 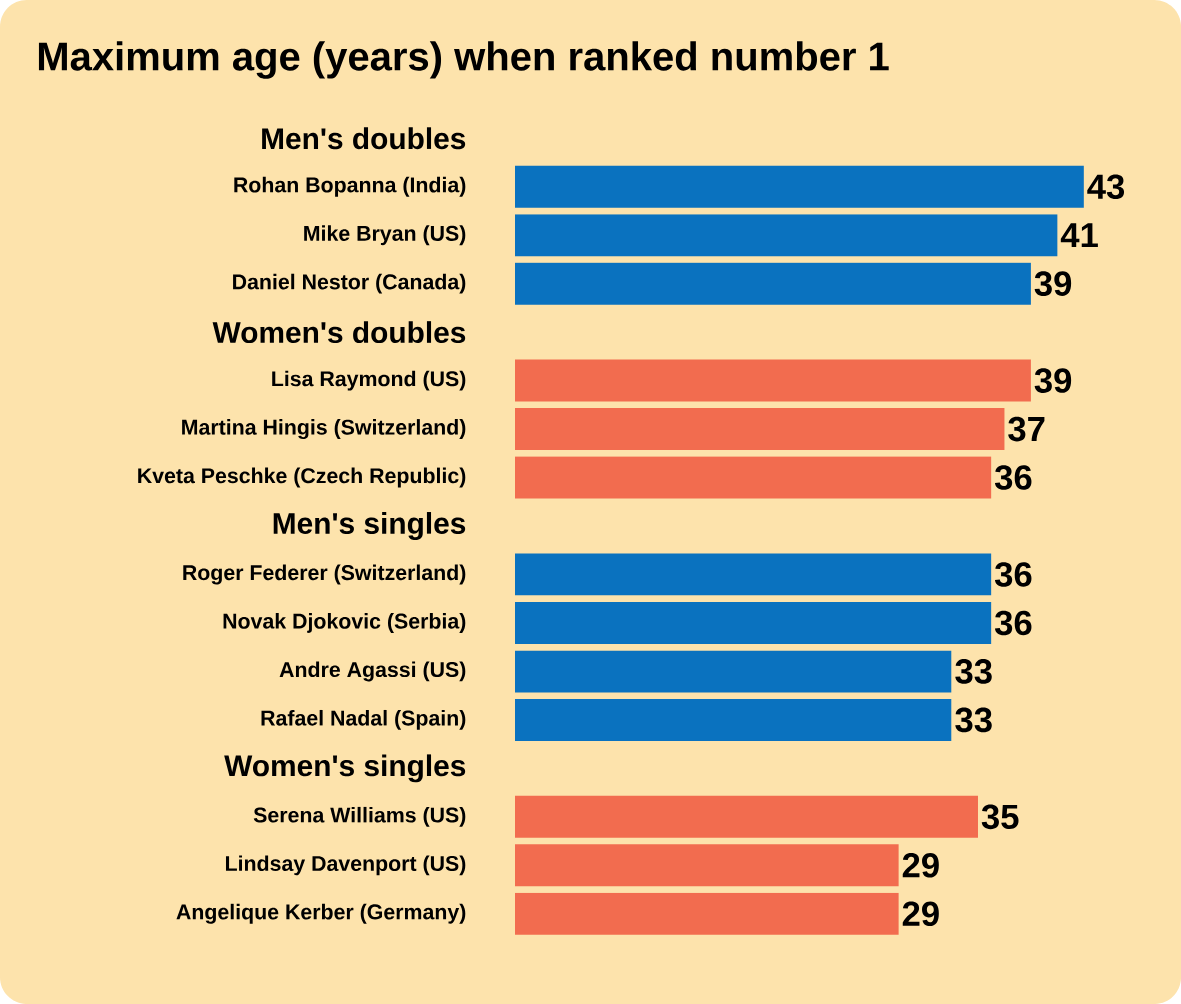 What do you see at coordinates (344, 623) in the screenshot?
I see `y-tick-label: Novak Djokovic (Serbia)` at bounding box center [344, 623].